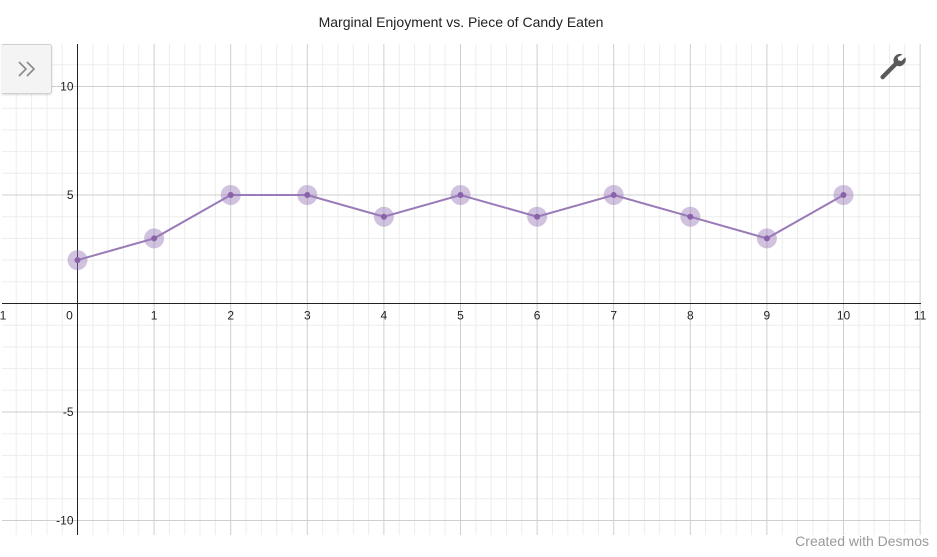  Describe the element at coordinates (920, 316) in the screenshot. I see `x-tick-label: 11` at that location.